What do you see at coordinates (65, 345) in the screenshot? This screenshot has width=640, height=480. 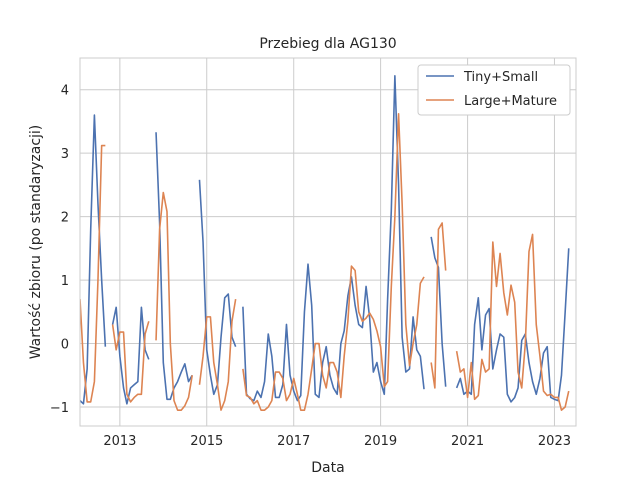 I see `y-tick-label: 0` at bounding box center [65, 345].